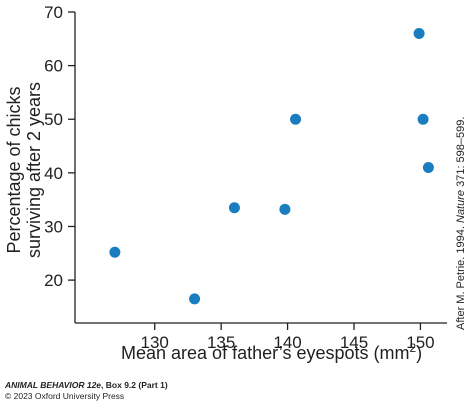 This screenshot has height=402, width=474. I want to click on y-axis-title-line-2: surviving after 2 years, so click(34, 170).